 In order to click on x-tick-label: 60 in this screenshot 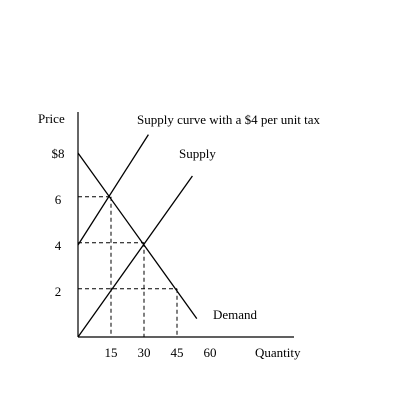, I will do `click(210, 352)`.